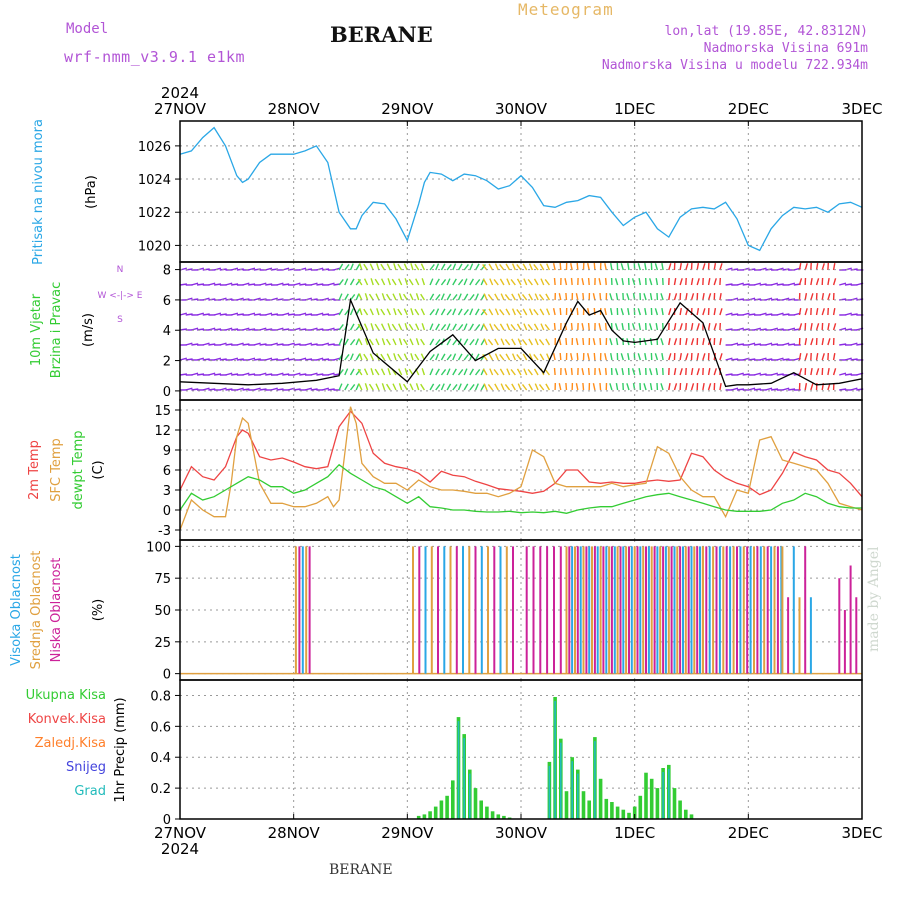 This screenshot has height=900, width=900. What do you see at coordinates (407, 109) in the screenshot?
I see `time-label-top: 29NOV` at bounding box center [407, 109].